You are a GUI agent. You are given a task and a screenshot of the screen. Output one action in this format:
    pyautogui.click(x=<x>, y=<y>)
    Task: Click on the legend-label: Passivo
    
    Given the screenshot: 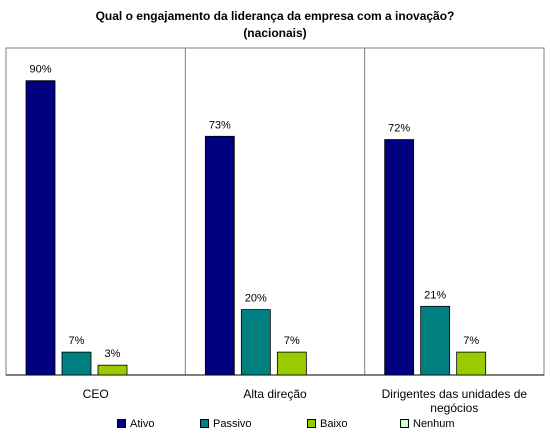 What is the action you would take?
    pyautogui.click(x=232, y=424)
    